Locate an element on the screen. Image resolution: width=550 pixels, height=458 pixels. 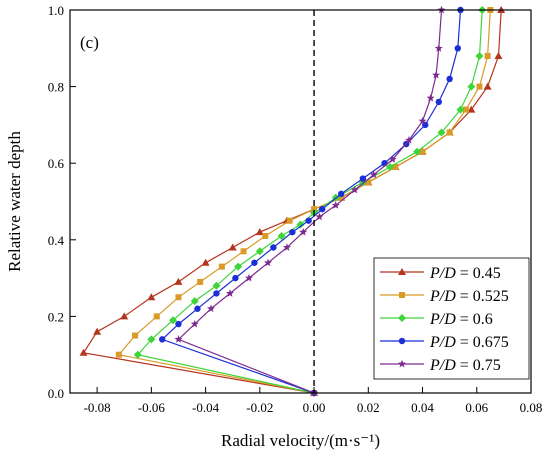
x-tick-label: -0.08 is located at coordinates (97, 407).